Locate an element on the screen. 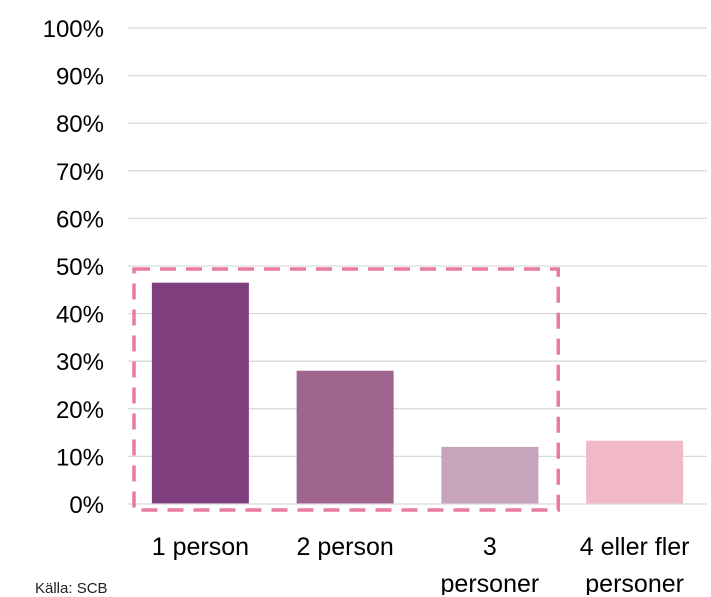  y-tick-label: 0% is located at coordinates (86, 505).